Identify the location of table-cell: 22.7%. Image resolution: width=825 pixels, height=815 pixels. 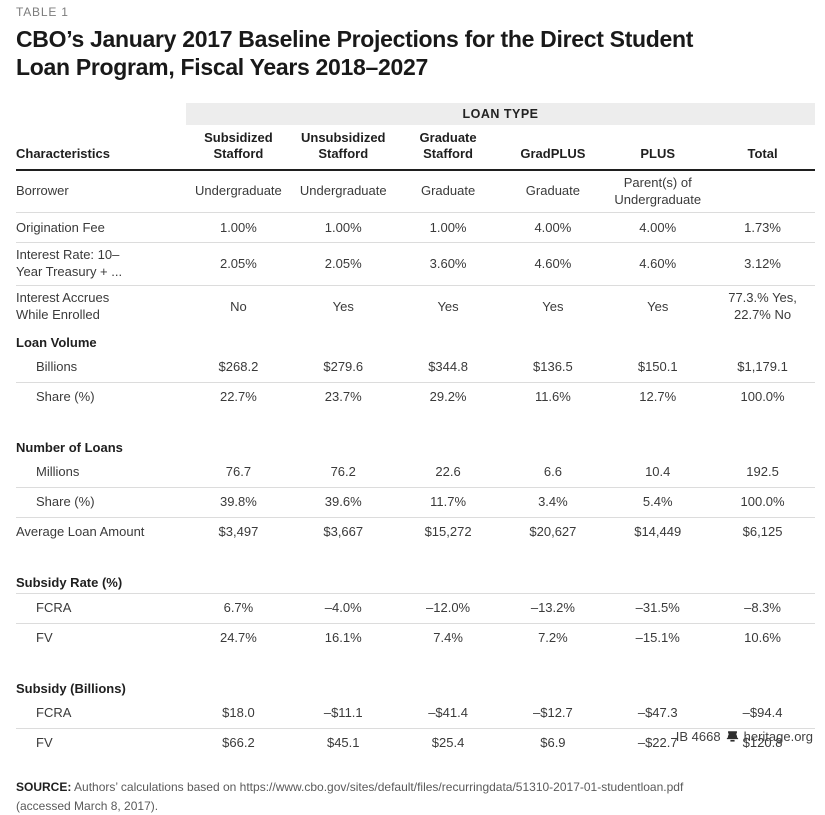
(238, 397).